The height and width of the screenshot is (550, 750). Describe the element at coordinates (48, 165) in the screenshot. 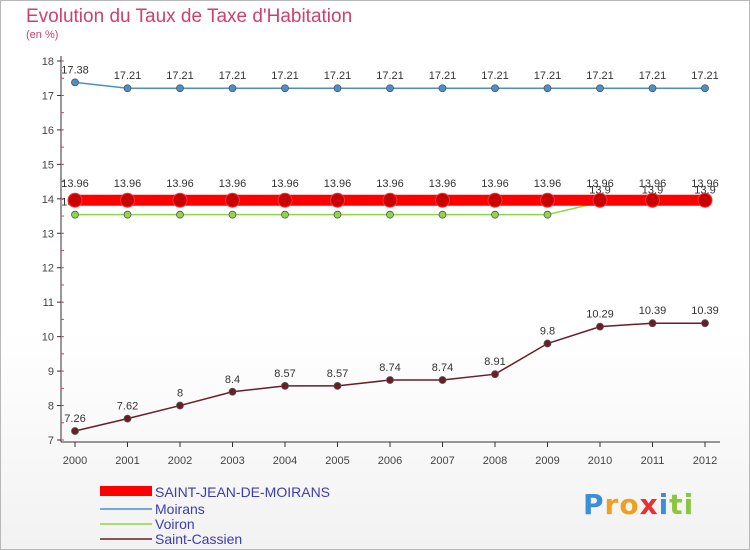

I see `y-tick-label: 15` at that location.